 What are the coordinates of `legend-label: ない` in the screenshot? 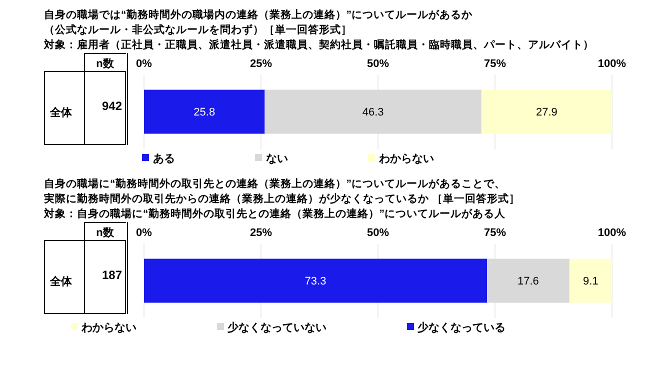 It's located at (277, 159).